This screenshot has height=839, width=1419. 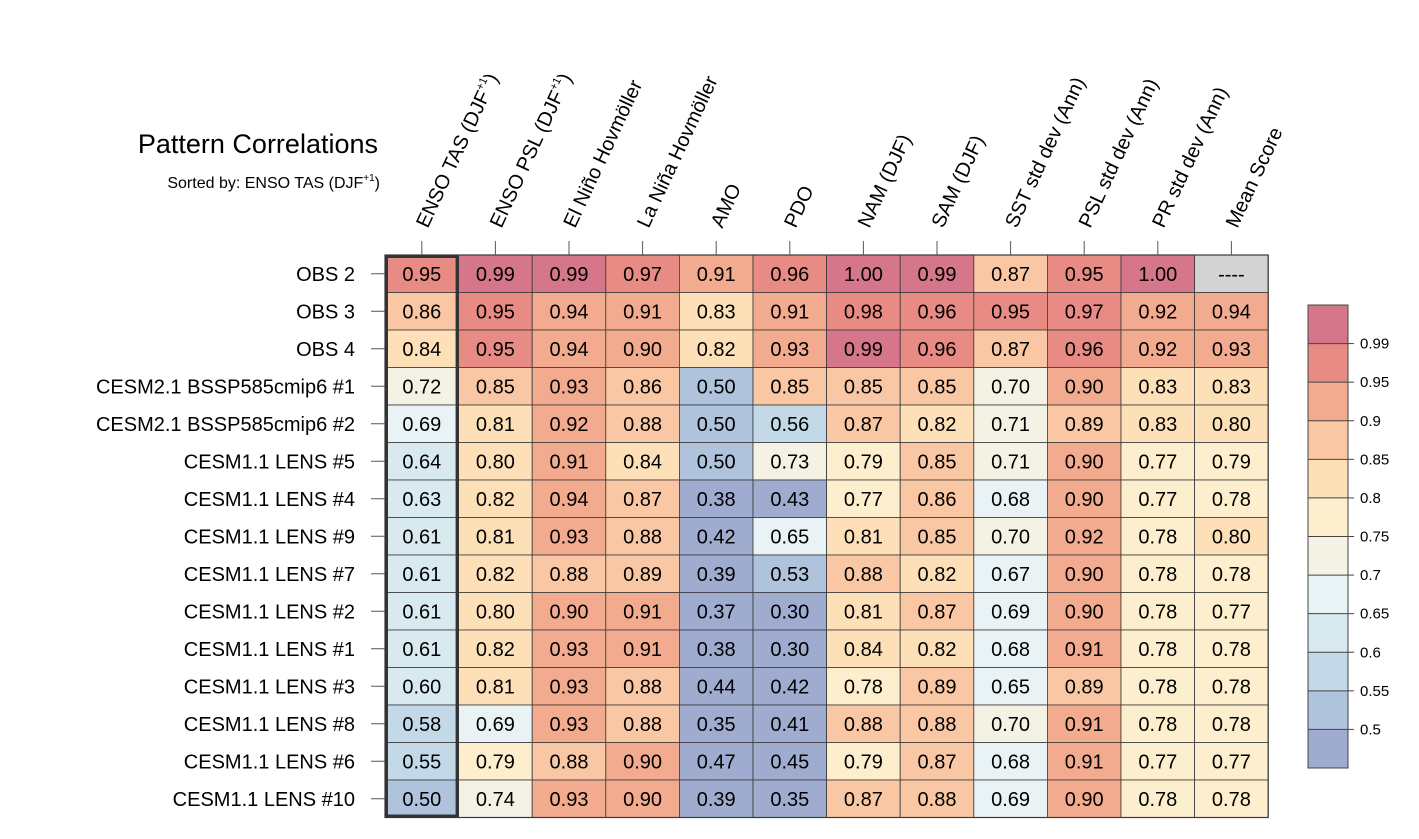 I want to click on cell-value: 0.86, so click(x=937, y=500).